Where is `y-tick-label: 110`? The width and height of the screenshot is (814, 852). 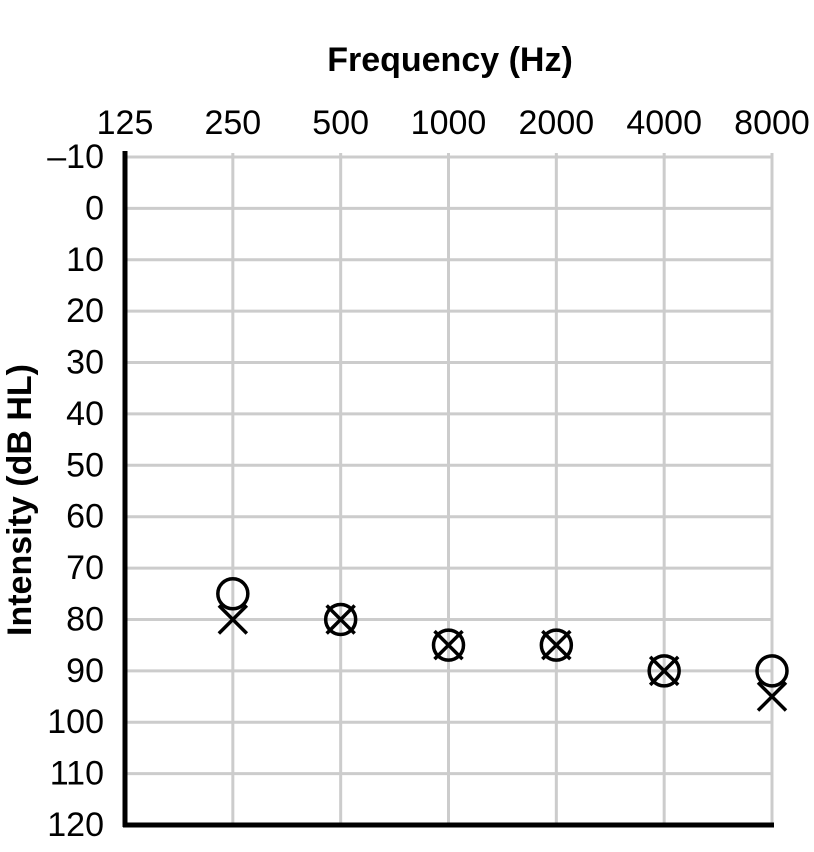 y-tick-label: 110 is located at coordinates (77, 774).